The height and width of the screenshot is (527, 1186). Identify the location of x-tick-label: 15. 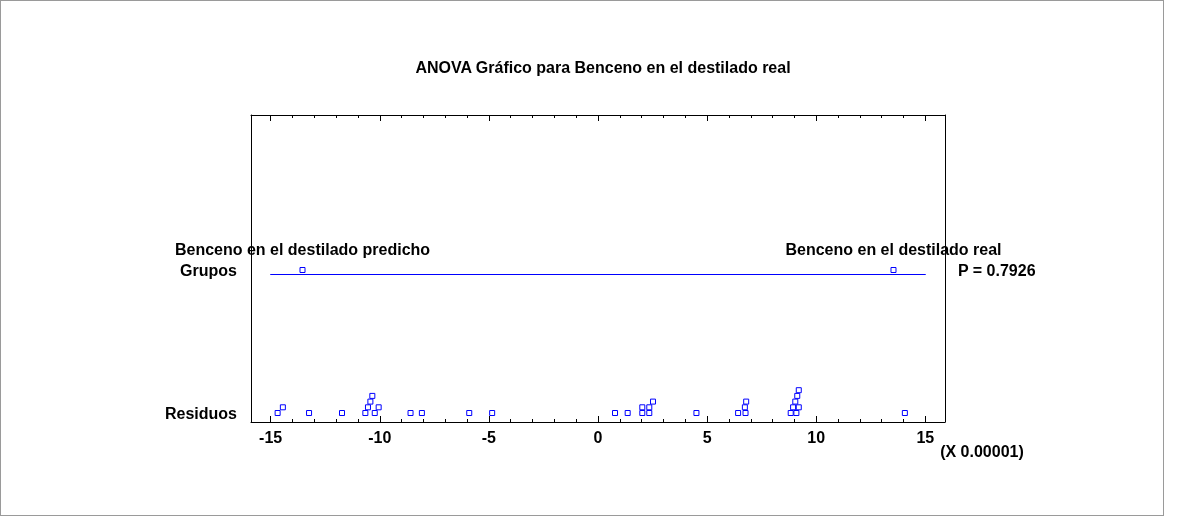
(925, 437).